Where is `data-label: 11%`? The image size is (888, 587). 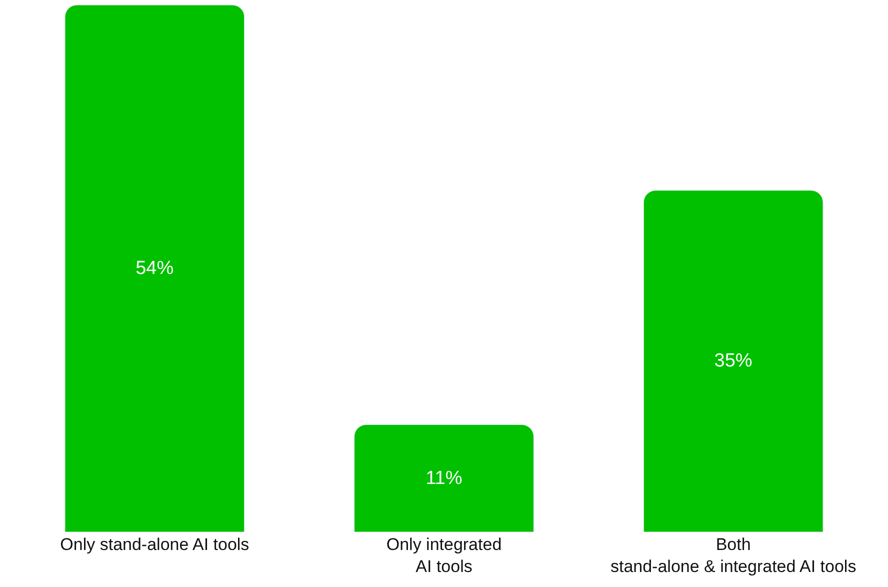
data-label: 11% is located at coordinates (444, 478).